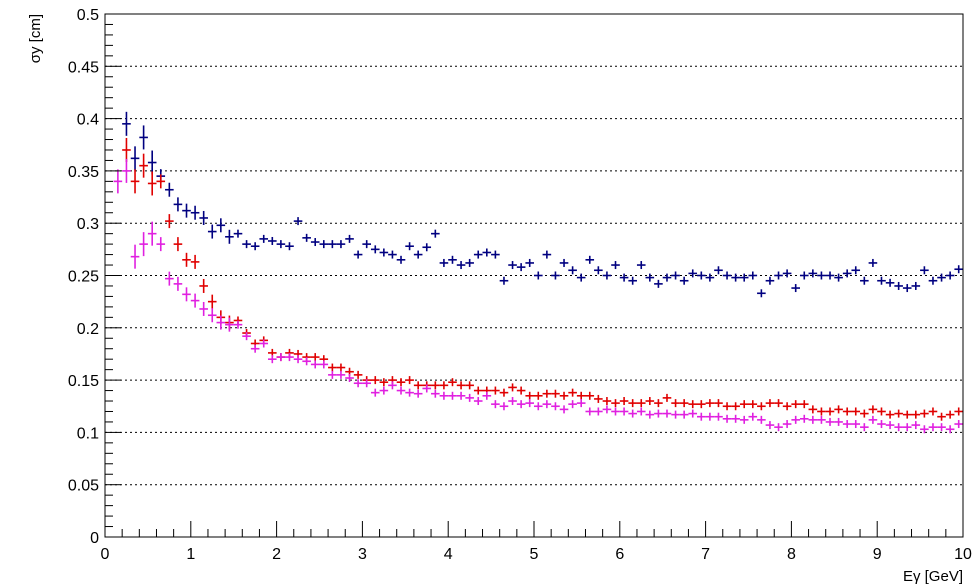 This screenshot has width=973, height=585. What do you see at coordinates (94, 538) in the screenshot?
I see `y-tick-label: 0` at bounding box center [94, 538].